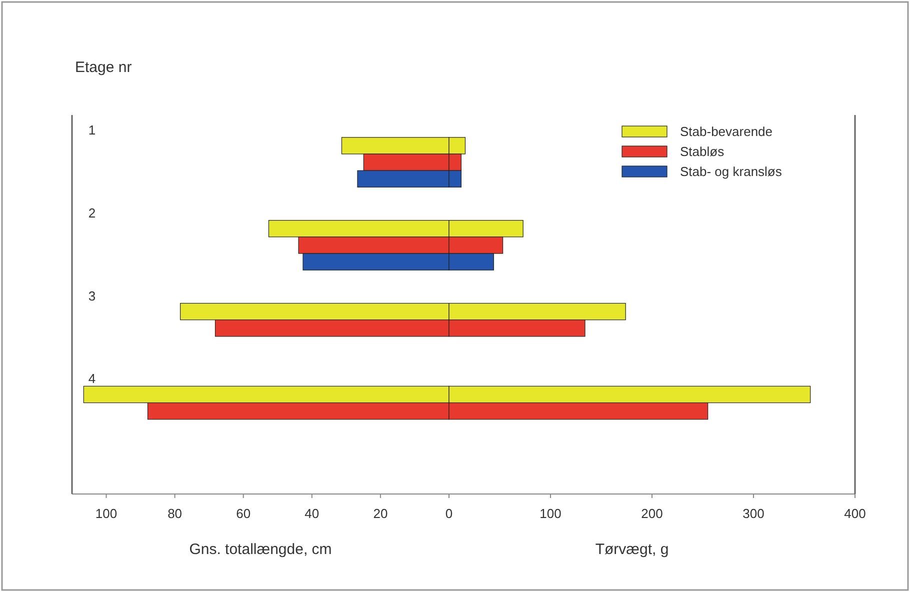  Describe the element at coordinates (652, 513) in the screenshot. I see `x-tick-label: 200` at that location.